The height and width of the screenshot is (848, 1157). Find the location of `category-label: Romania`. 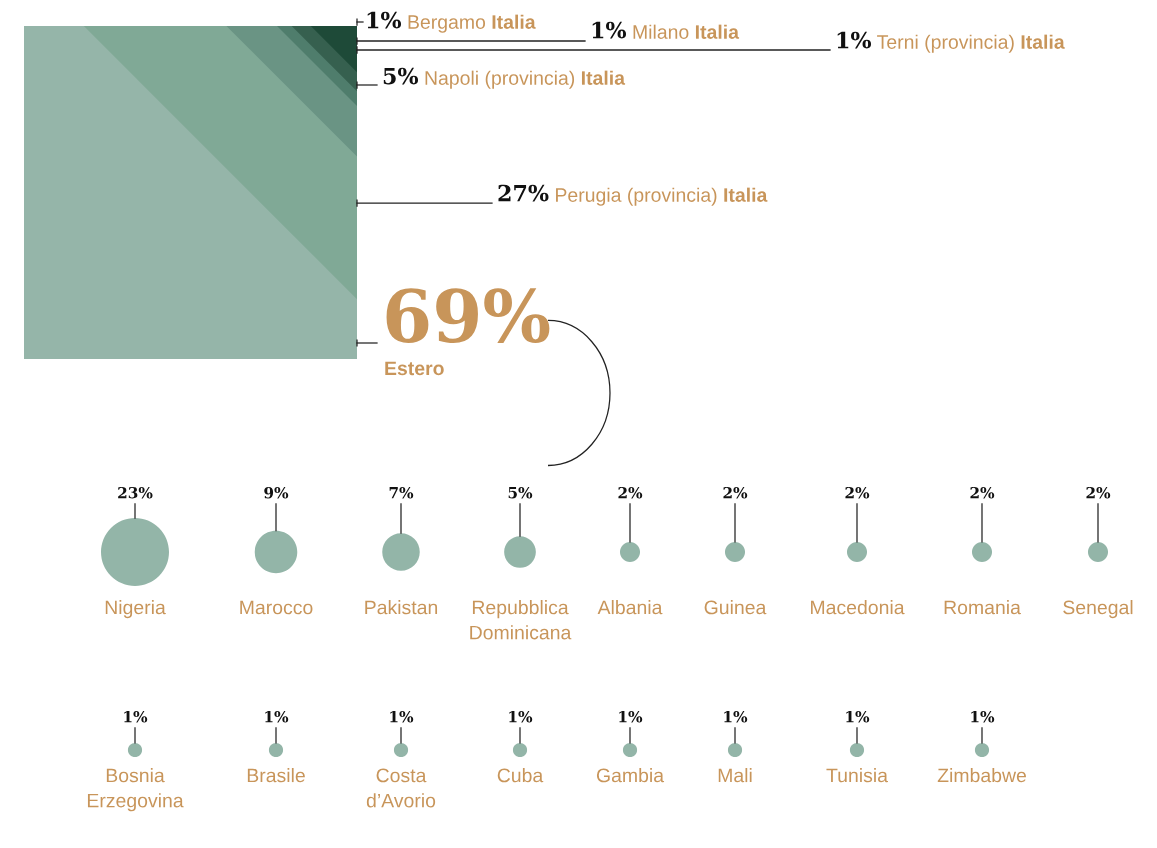

category-label: Romania is located at coordinates (982, 607).